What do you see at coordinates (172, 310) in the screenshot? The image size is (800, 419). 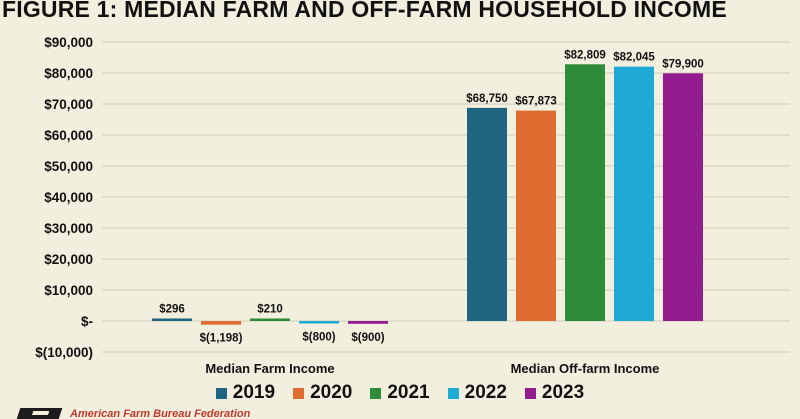 I see `data-label: $296` at bounding box center [172, 310].